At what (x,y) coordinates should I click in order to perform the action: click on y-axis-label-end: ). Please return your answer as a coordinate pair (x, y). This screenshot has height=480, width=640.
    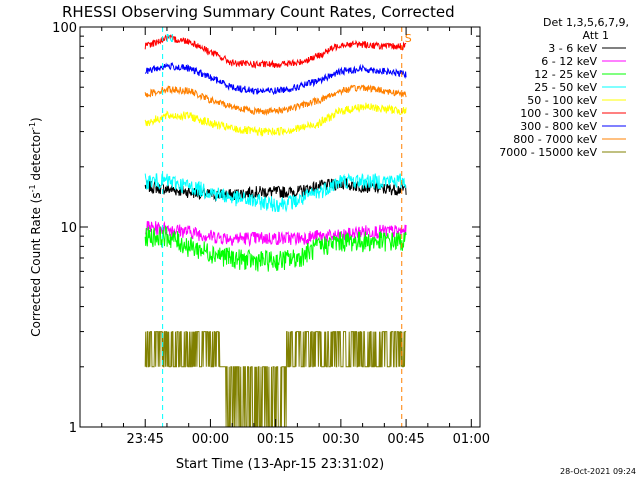
    Looking at the image, I should click on (36, 119).